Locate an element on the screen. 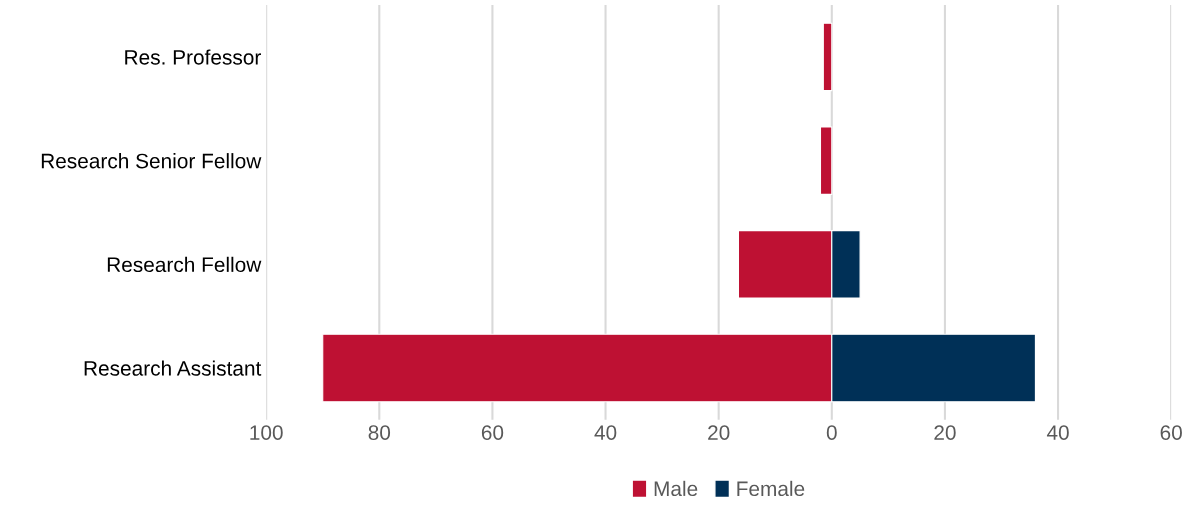 This screenshot has height=512, width=1183. legend-label: Male is located at coordinates (676, 488).